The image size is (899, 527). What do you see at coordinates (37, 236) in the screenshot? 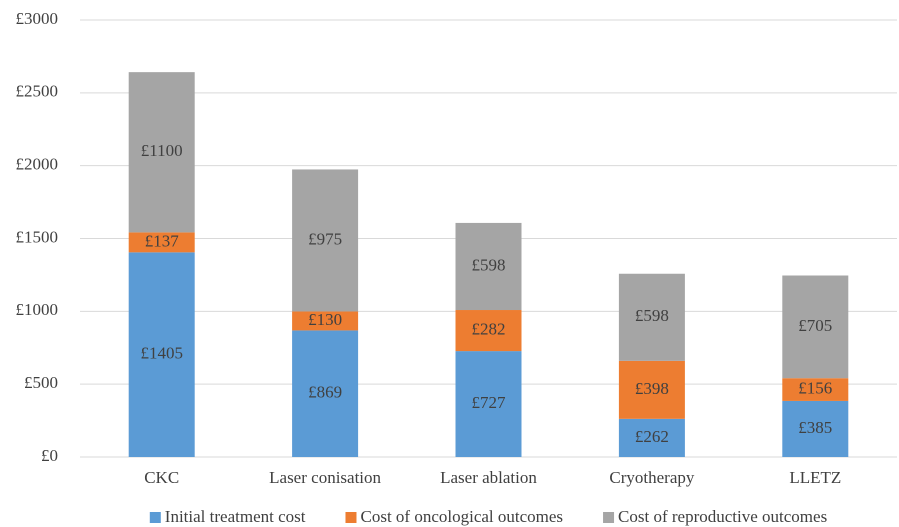
I see `y-tick-label: £1500` at bounding box center [37, 236].